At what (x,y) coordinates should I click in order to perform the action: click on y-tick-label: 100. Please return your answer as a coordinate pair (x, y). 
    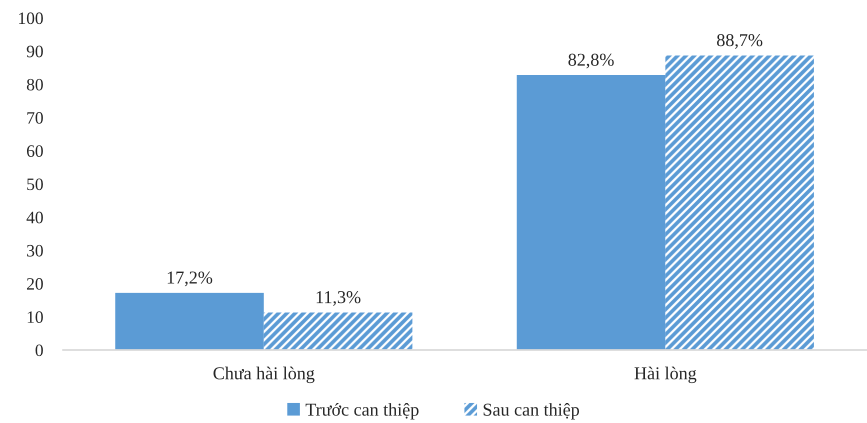
    Looking at the image, I should click on (31, 18).